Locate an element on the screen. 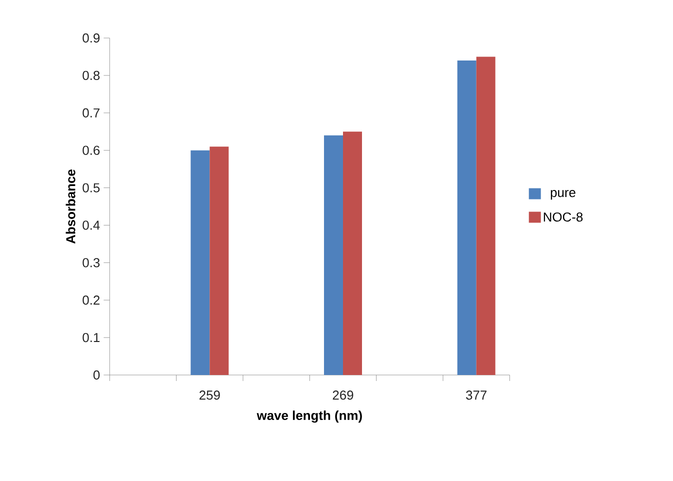 This screenshot has height=481, width=673. y-tick-label: 0.6 is located at coordinates (91, 150).